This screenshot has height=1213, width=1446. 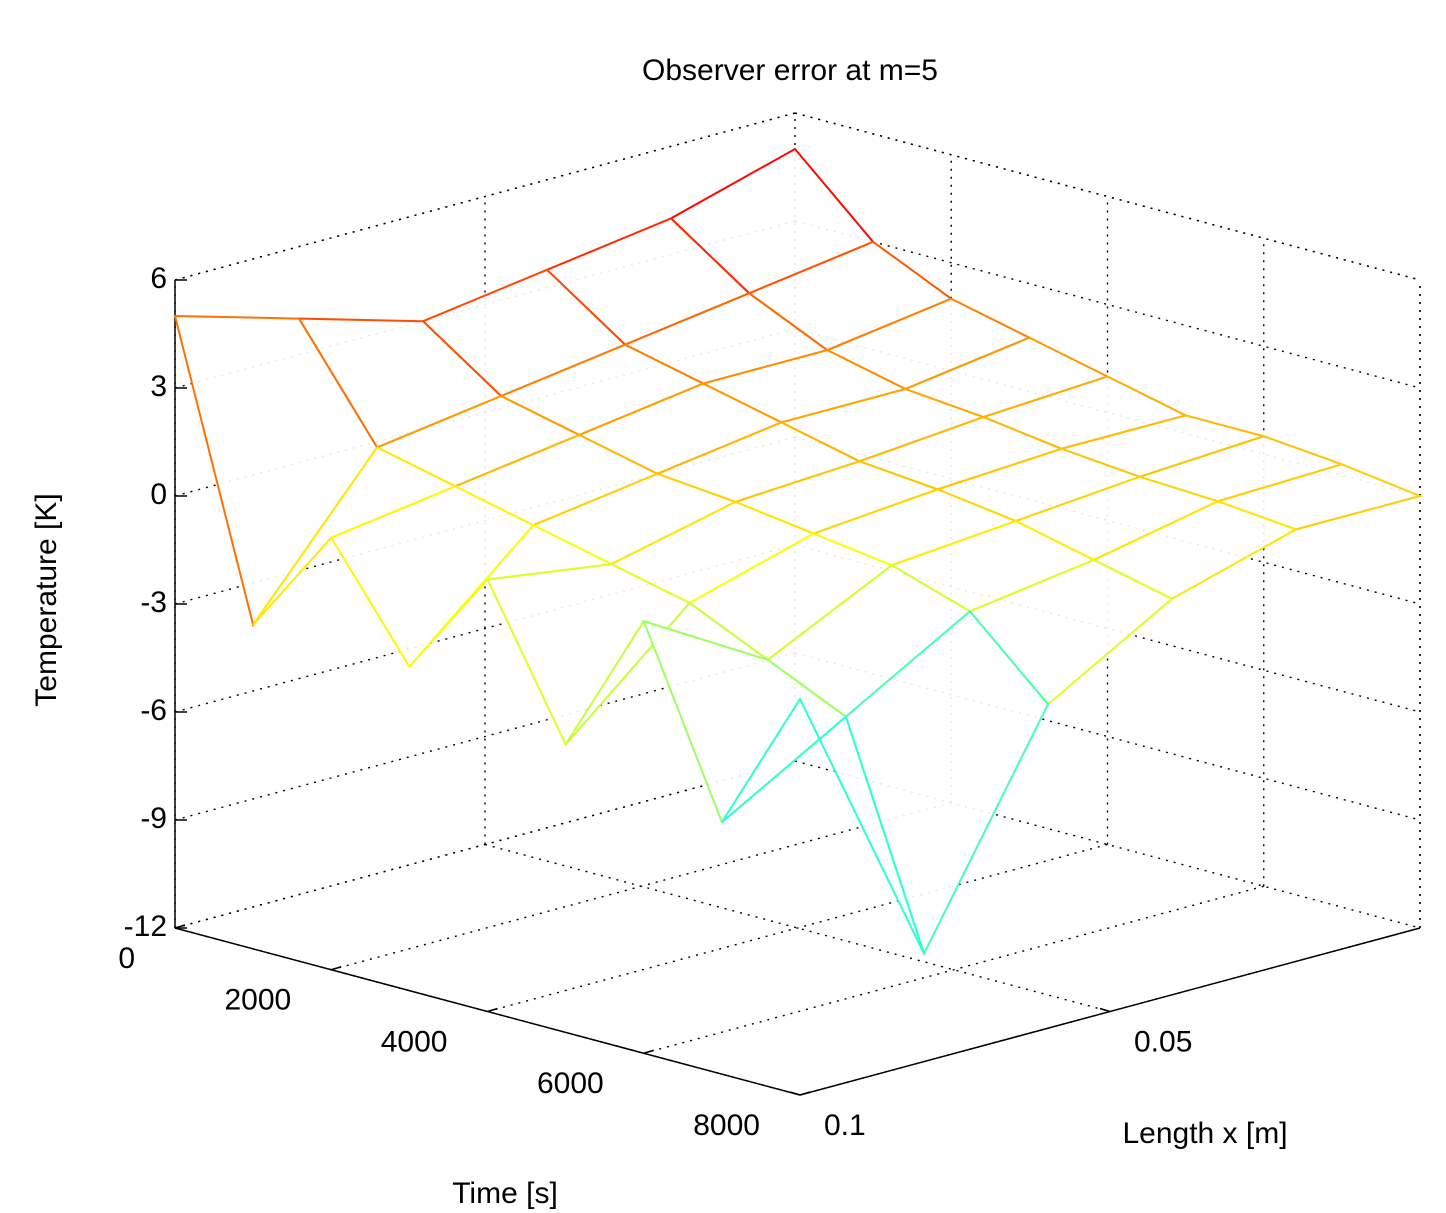 I want to click on z-tick-label: 0, so click(x=158, y=494).